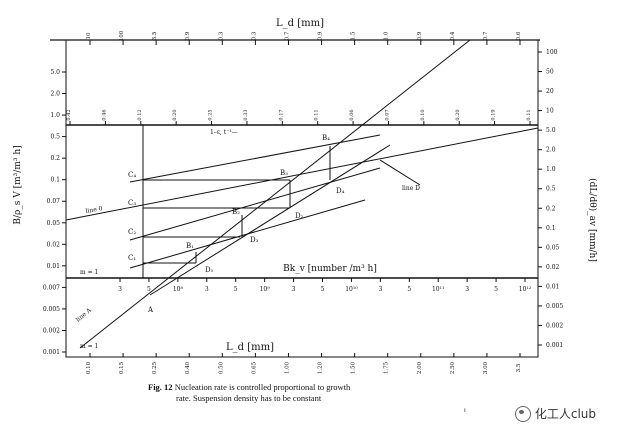  Describe the element at coordinates (132, 232) in the screenshot. I see `point-label: C₂` at that location.